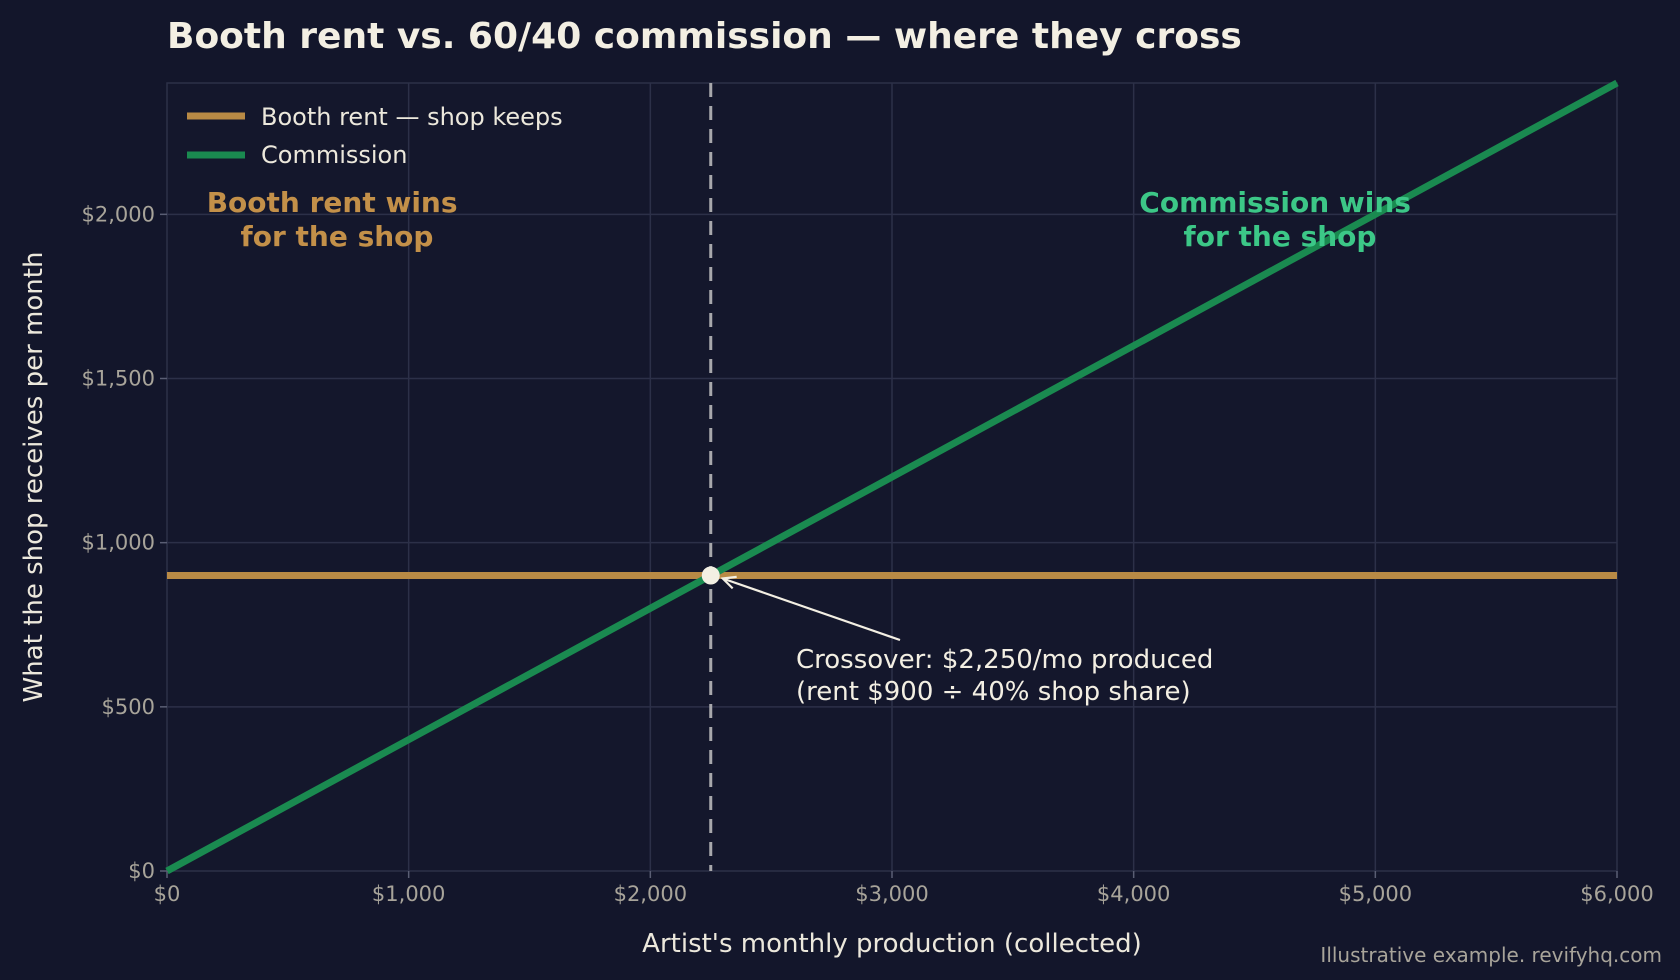 The image size is (1680, 980). Describe the element at coordinates (118, 379) in the screenshot. I see `y-tick-label: $1,500` at that location.